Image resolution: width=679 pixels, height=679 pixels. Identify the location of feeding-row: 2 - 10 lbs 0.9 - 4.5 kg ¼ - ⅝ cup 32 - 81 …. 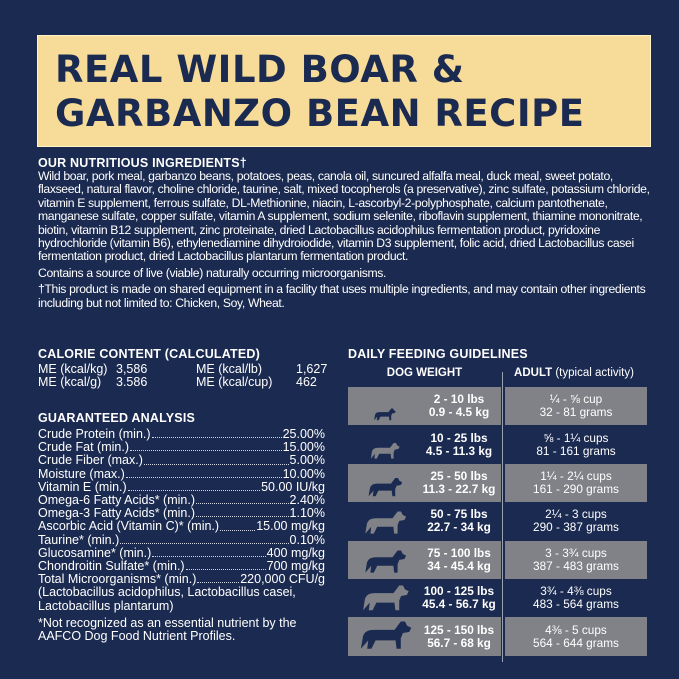
(498, 406).